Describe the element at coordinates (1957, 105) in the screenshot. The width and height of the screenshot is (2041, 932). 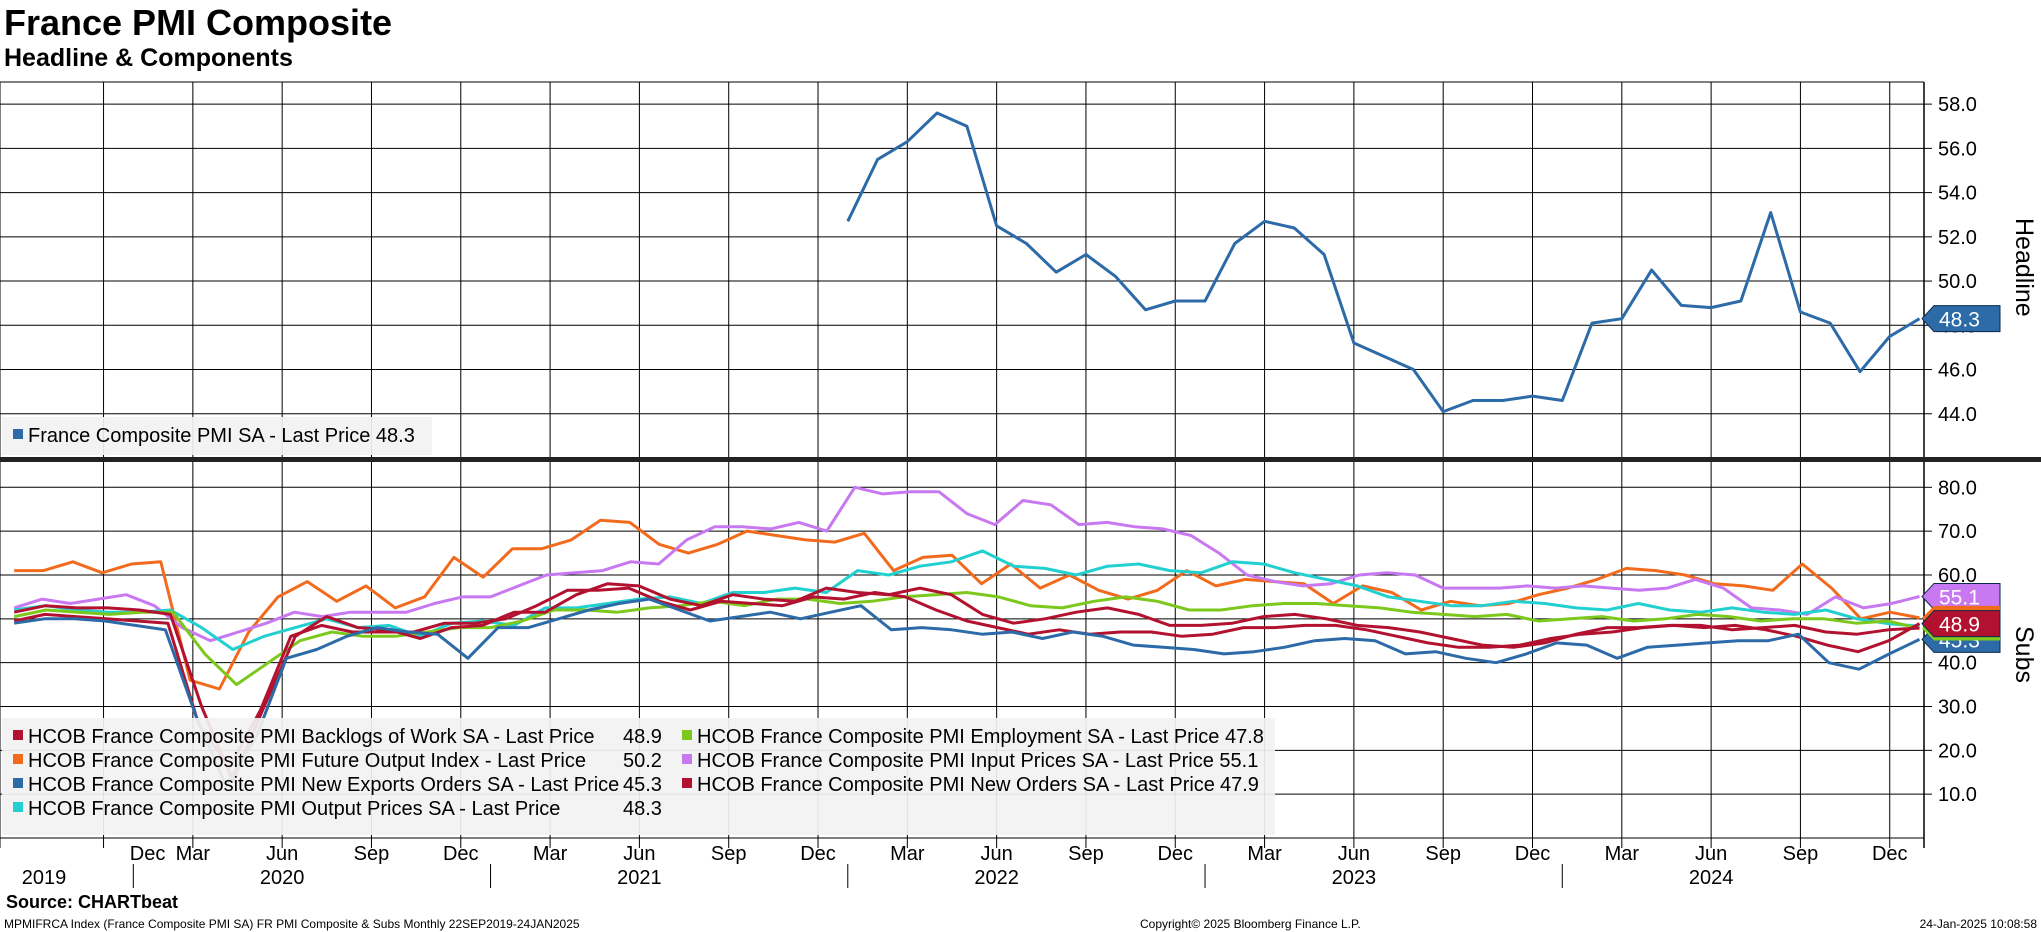
I see `headline-ytick-label: 58.0` at that location.